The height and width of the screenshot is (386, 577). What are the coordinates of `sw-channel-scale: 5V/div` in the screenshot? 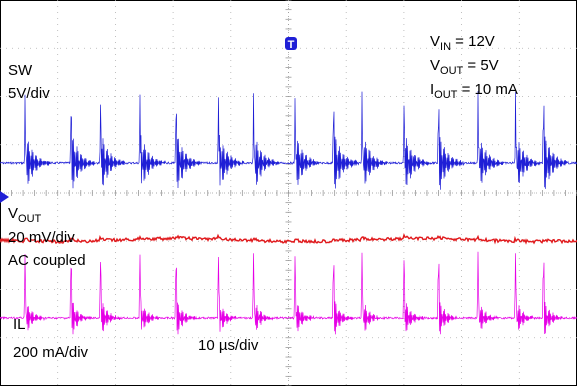 It's located at (29, 93).